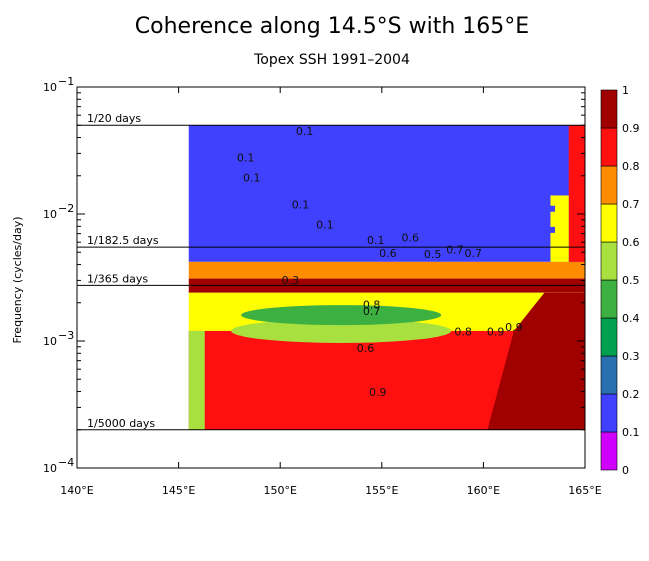  What do you see at coordinates (631, 432) in the screenshot?
I see `colorbar-label-1: 0.1` at bounding box center [631, 432].